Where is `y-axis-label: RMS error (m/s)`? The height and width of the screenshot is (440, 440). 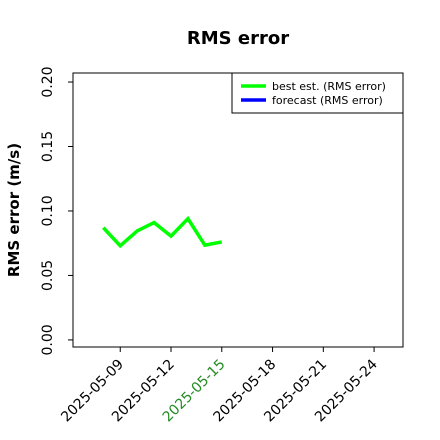 y-axis-label: RMS error (m/s) is located at coordinates (14, 210).